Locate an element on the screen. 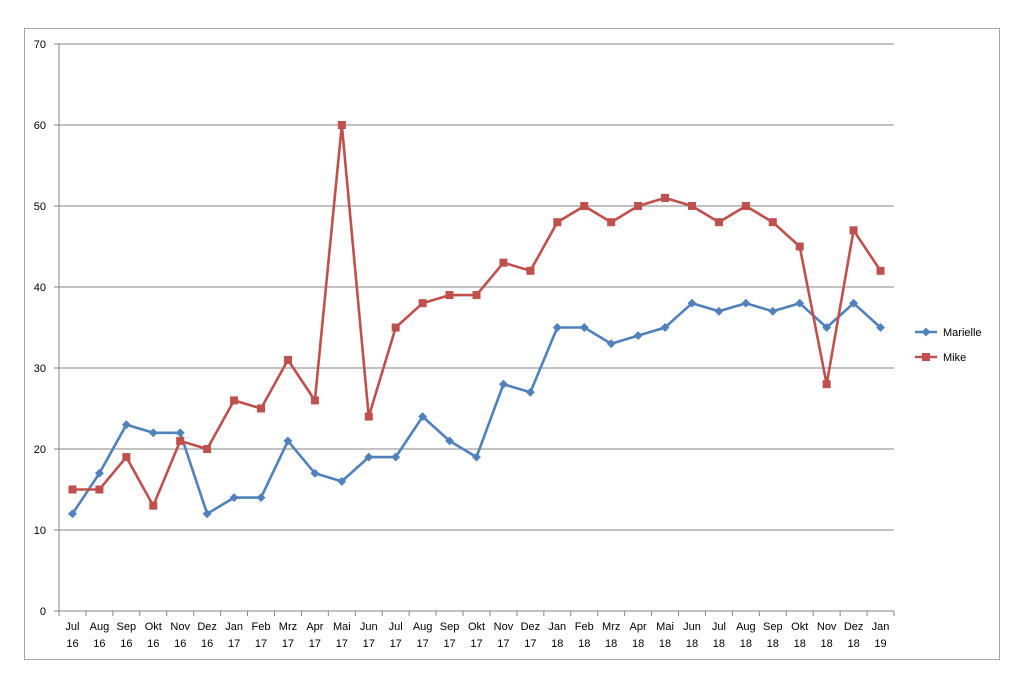 The height and width of the screenshot is (676, 1028). x-tick-label-month: Mai is located at coordinates (342, 627).